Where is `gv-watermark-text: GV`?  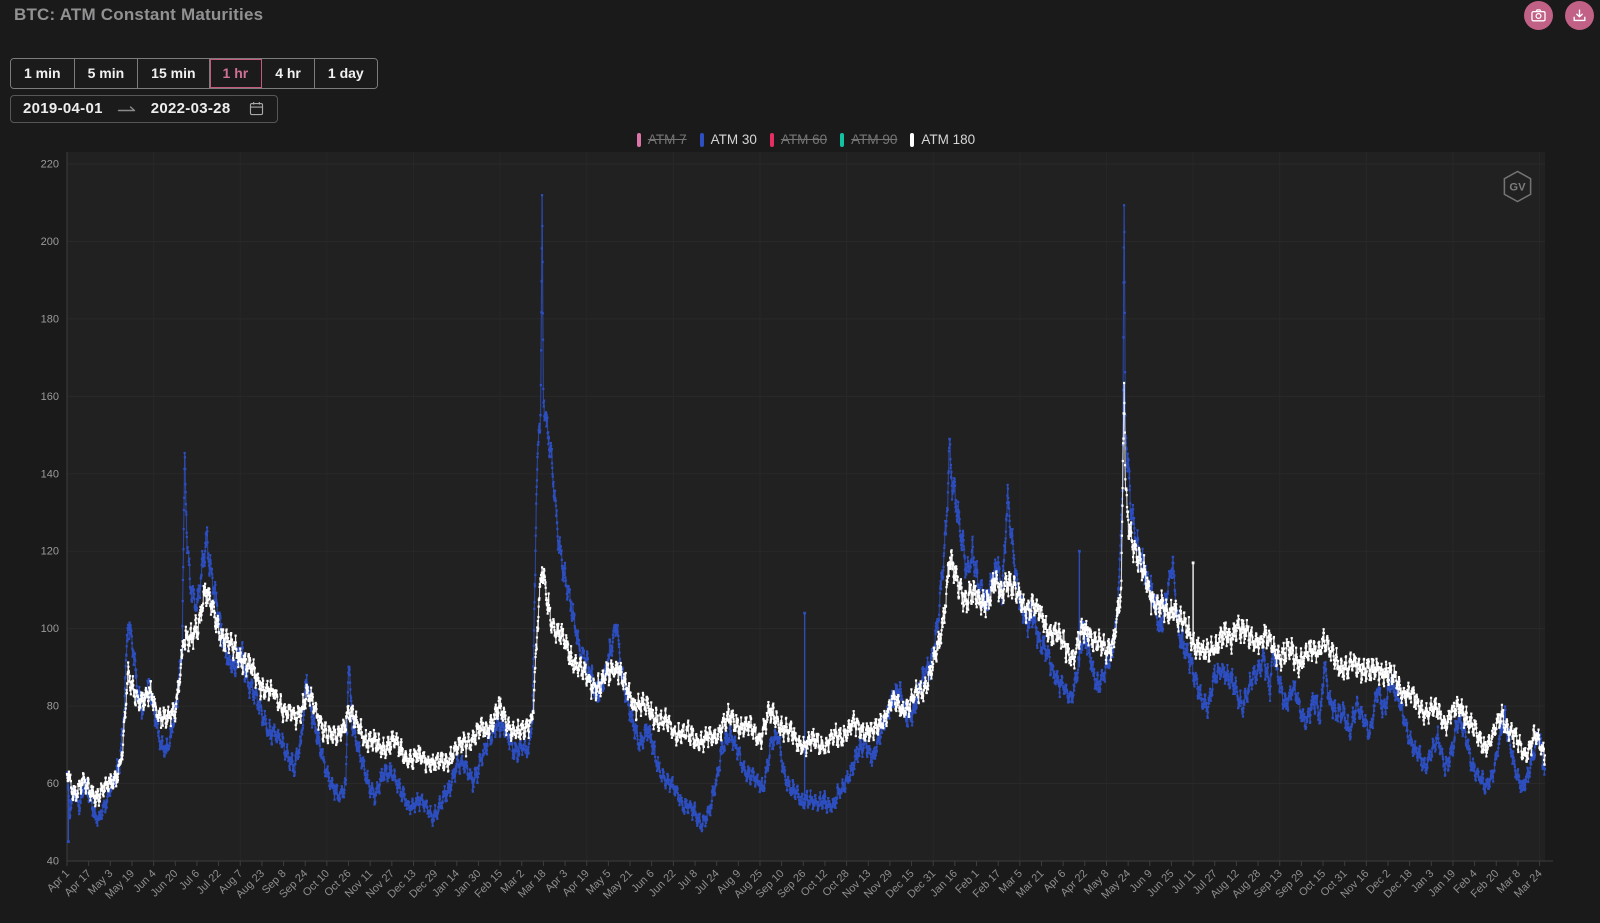
gv-watermark-text: GV is located at coordinates (1517, 187).